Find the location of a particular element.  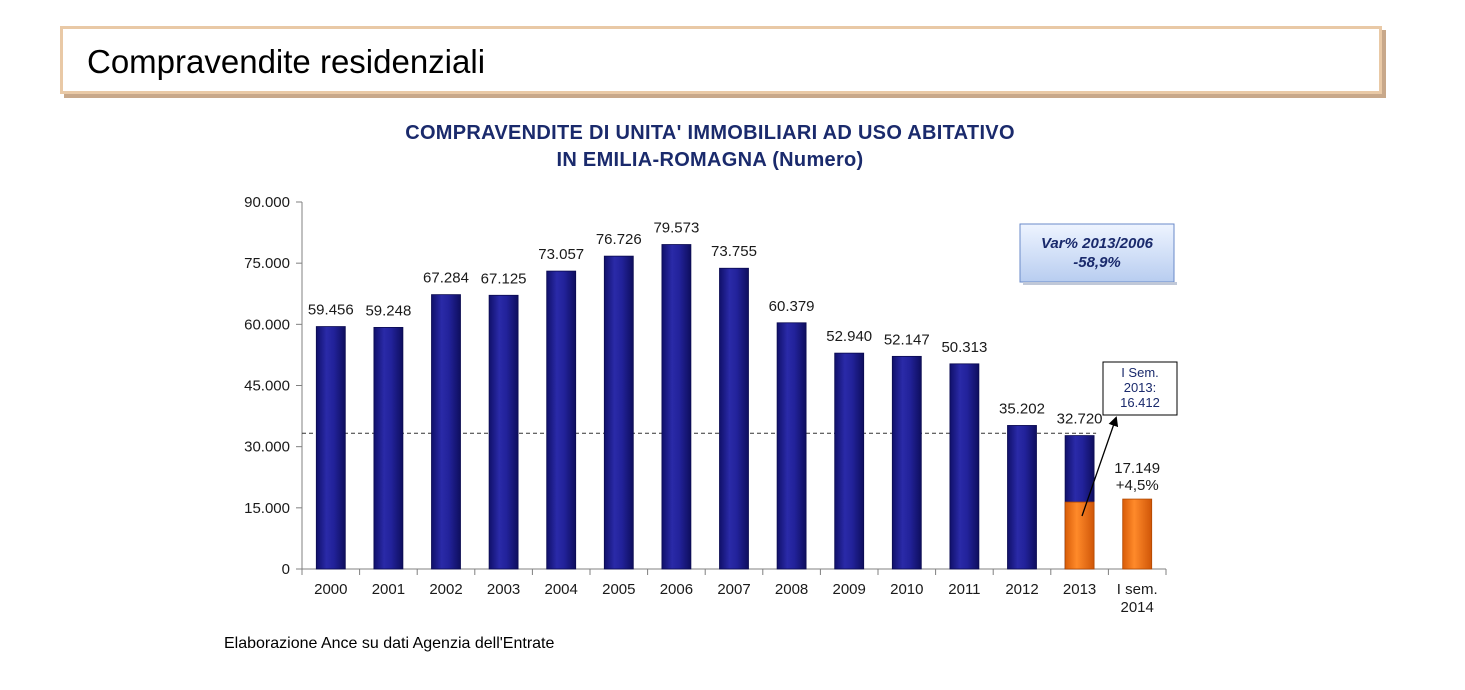

x-tick-label: 2008 is located at coordinates (791, 589).